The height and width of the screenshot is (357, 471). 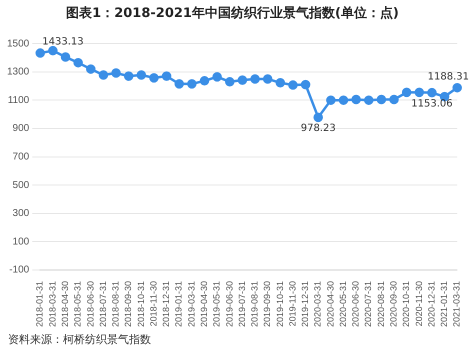 What do you see at coordinates (229, 304) in the screenshot?
I see `x-tick-label: 2019-06-30` at bounding box center [229, 304].